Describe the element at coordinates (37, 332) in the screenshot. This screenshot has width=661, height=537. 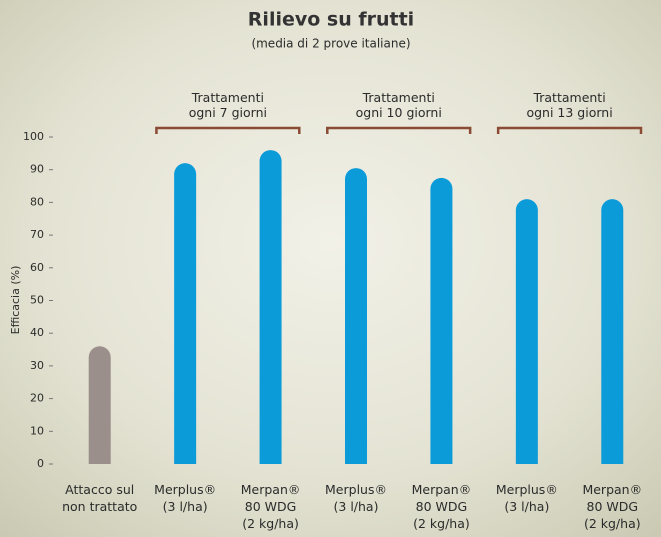
I see `y-tick-label: 40` at that location.